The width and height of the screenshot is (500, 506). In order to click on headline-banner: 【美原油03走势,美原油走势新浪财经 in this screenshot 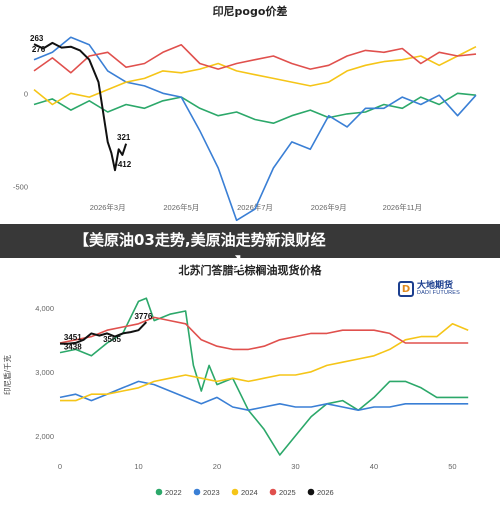, I will do `click(250, 241)`.